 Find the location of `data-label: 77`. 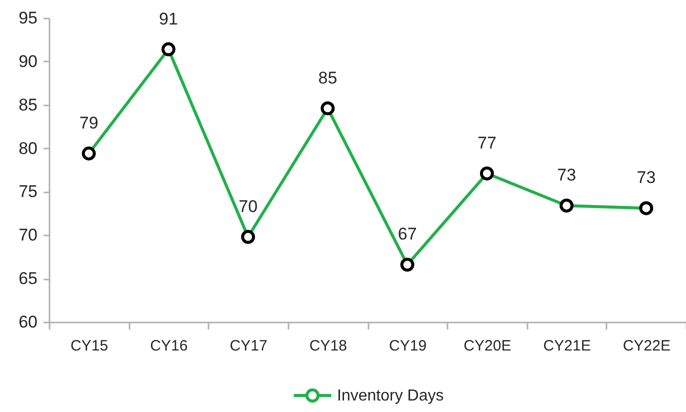

data-label: 77 is located at coordinates (486, 142).